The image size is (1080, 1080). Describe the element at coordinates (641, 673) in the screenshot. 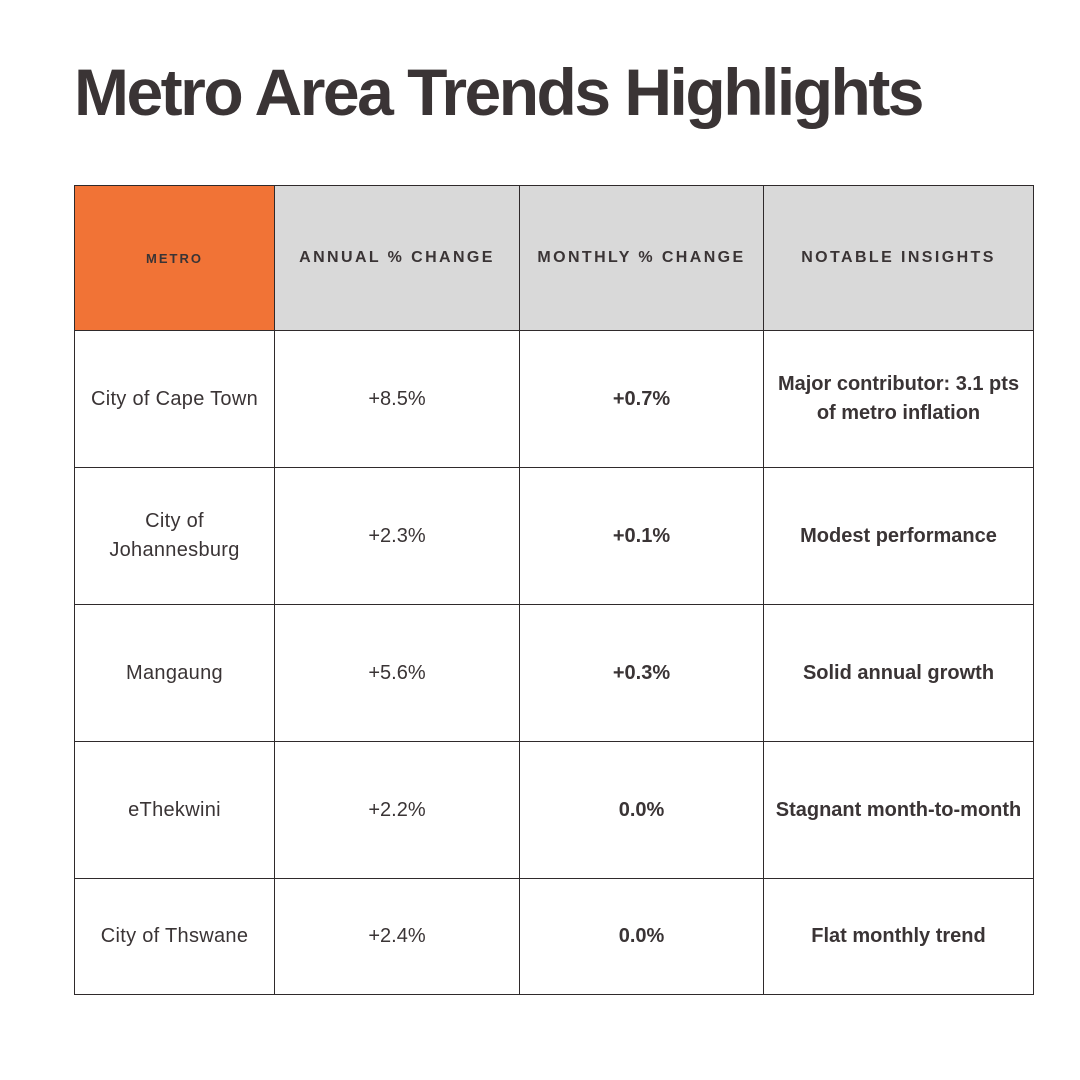

I see `monthly-change-cell: +0.3%` at that location.